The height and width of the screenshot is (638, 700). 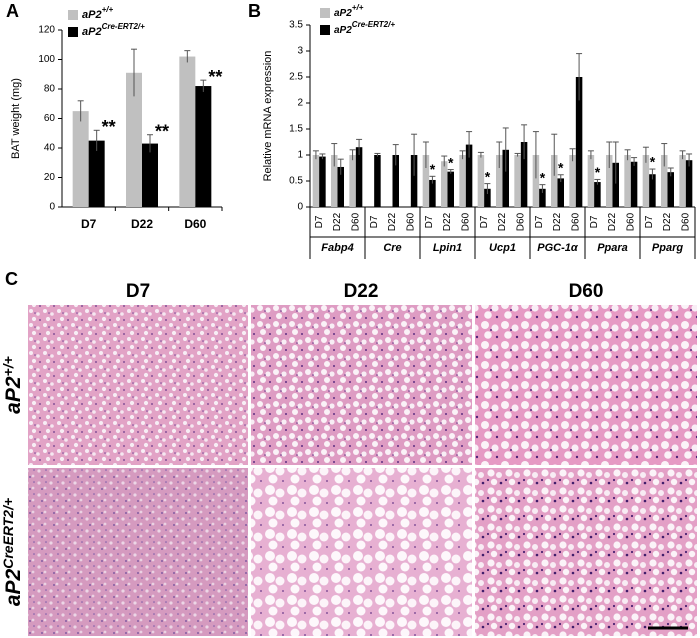 I want to click on group-label: Pparg, so click(x=667, y=248).